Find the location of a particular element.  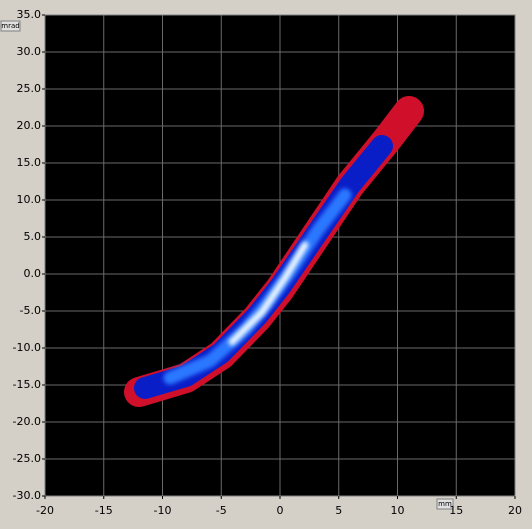

y-tick-label: -20.0 is located at coordinates (27, 421).